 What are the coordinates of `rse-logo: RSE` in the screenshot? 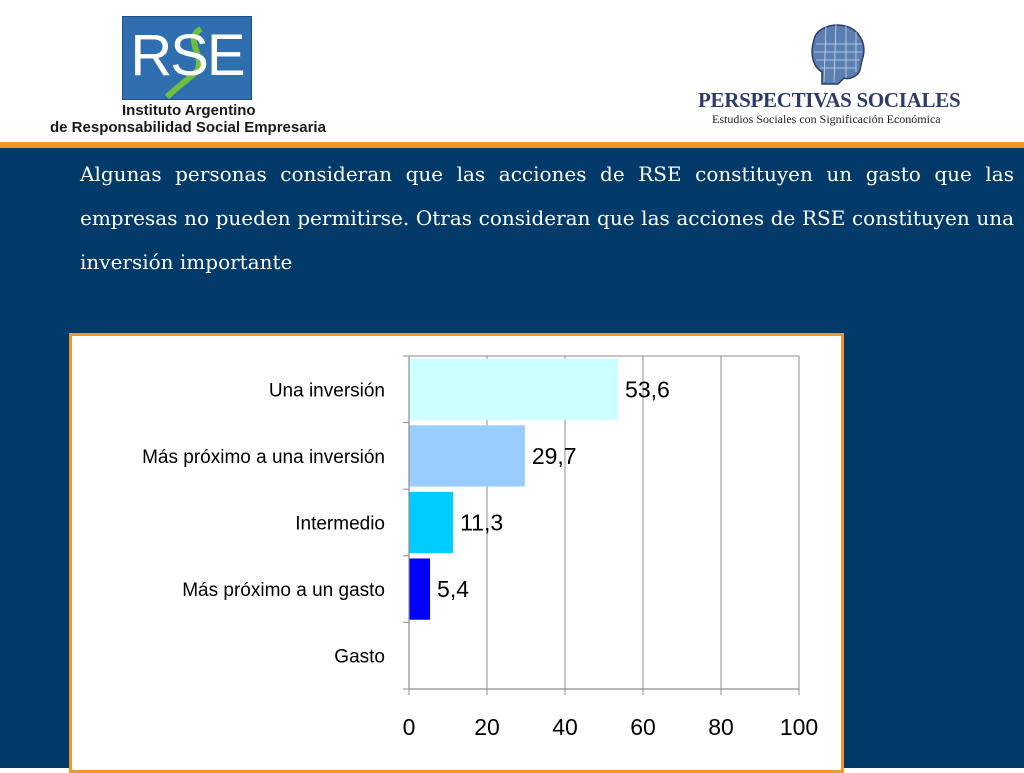 It's located at (187, 58).